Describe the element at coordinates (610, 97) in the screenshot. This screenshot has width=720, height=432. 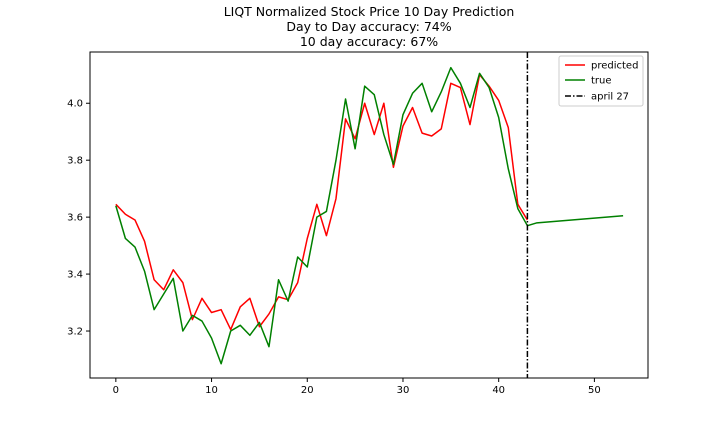
I see `legend-label-april-27: april 27` at that location.